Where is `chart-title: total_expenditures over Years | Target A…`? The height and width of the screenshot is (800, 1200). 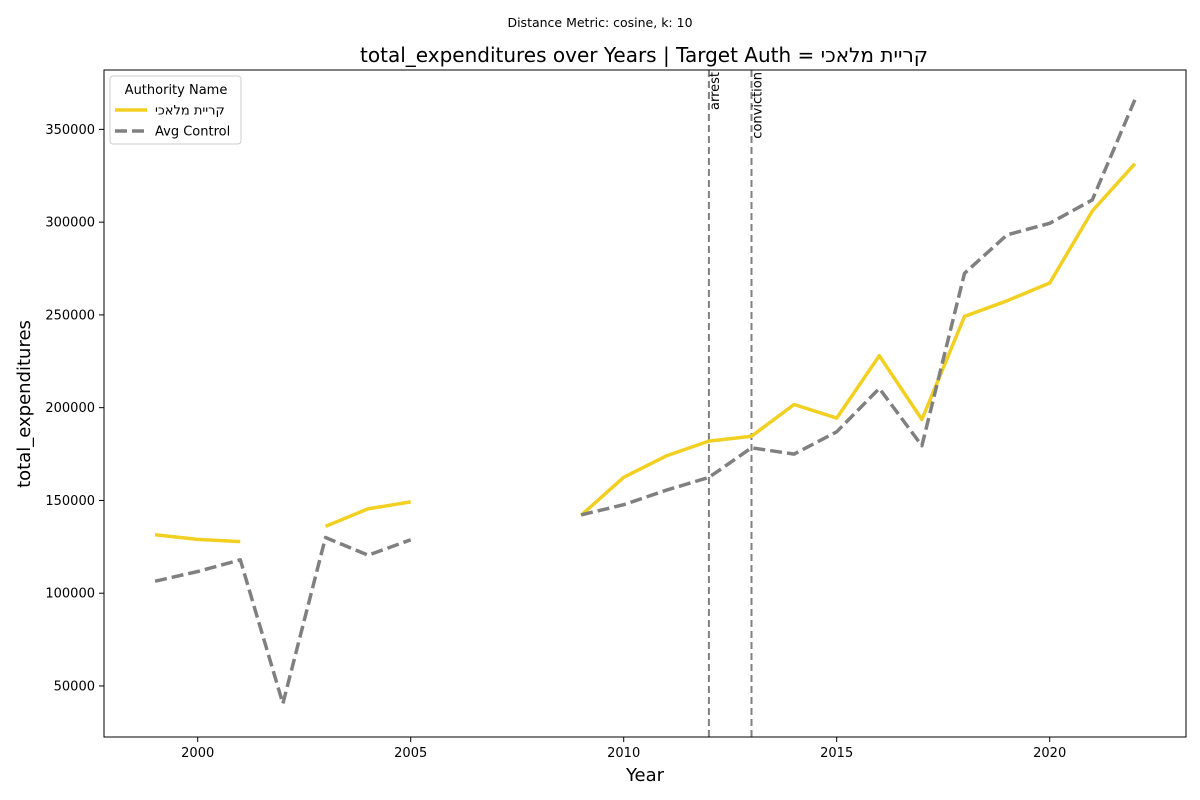 chart-title: total_expenditures over Years | Target A… is located at coordinates (644, 55).